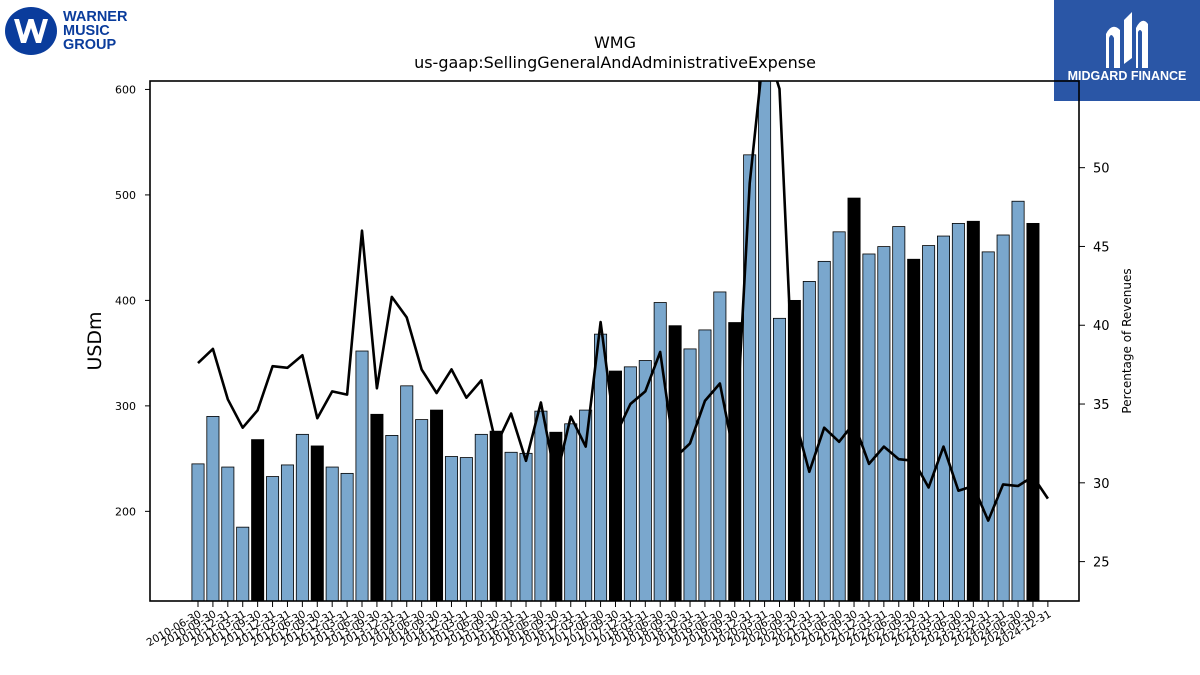 The width and height of the screenshot is (1200, 675). Describe the element at coordinates (125, 195) in the screenshot. I see `y-tick-label: 500` at that location.